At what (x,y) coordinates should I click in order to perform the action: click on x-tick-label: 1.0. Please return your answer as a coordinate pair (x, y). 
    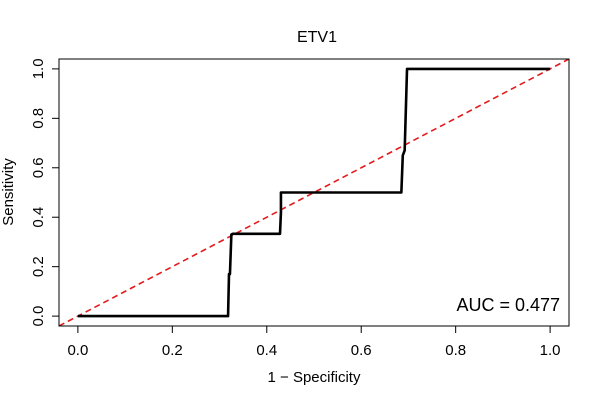
    Looking at the image, I should click on (550, 350).